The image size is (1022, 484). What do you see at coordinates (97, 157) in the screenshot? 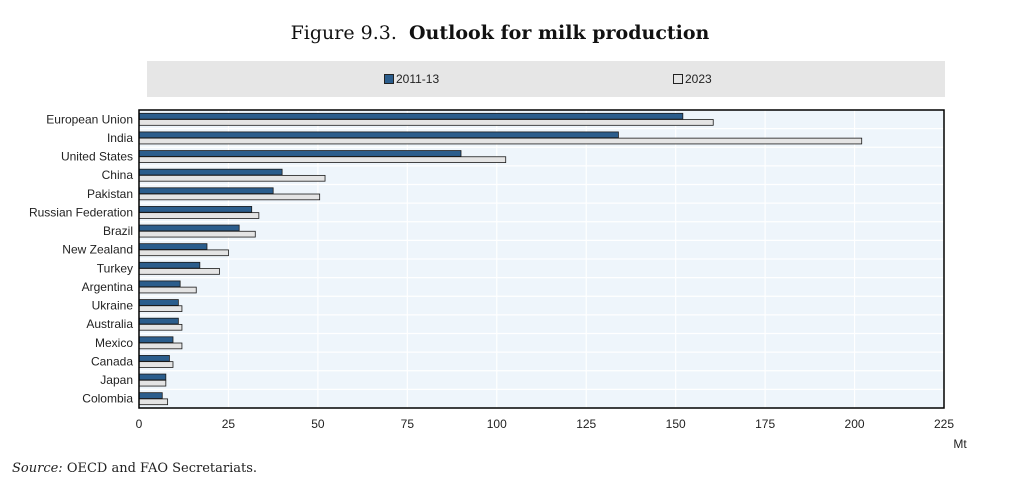
I see `category-label: United States` at bounding box center [97, 157].